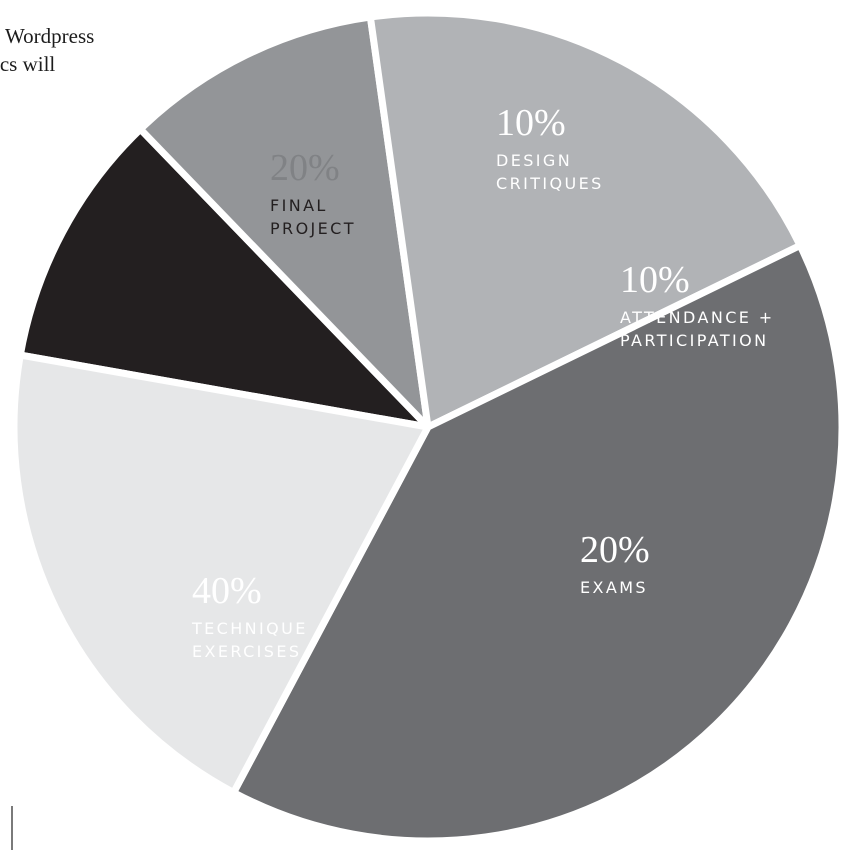 The image size is (850, 850). I want to click on slice-category-label: FINAL, so click(299, 205).